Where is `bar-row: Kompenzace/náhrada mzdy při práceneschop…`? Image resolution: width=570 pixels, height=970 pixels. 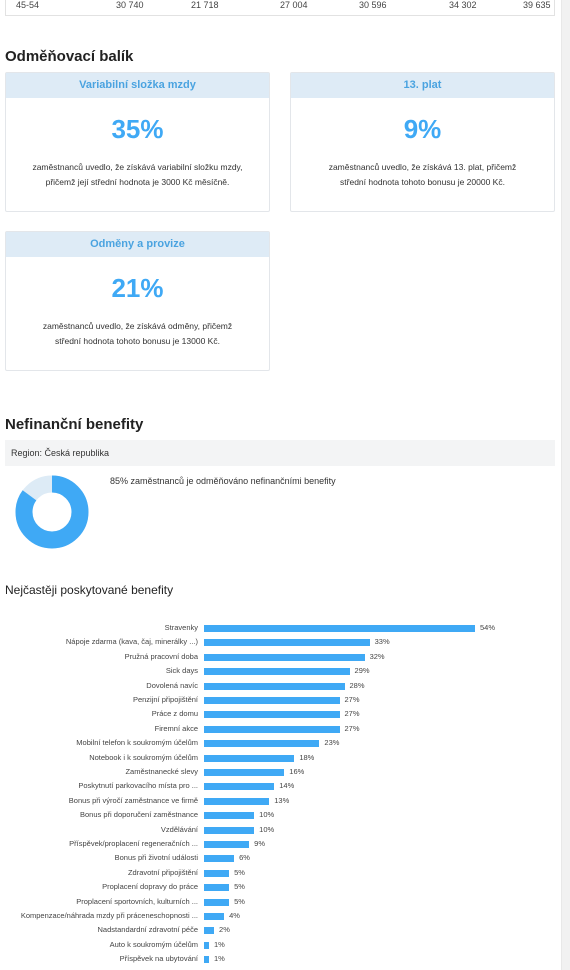
bar-row: Kompenzace/náhrada mzdy při práceneschop… is located at coordinates (280, 916).